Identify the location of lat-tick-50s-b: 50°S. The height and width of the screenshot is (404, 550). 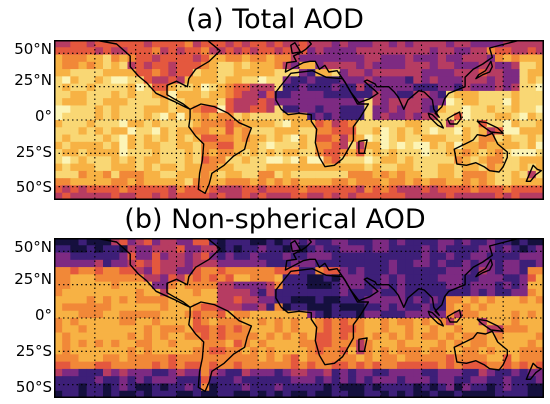
(33, 387).